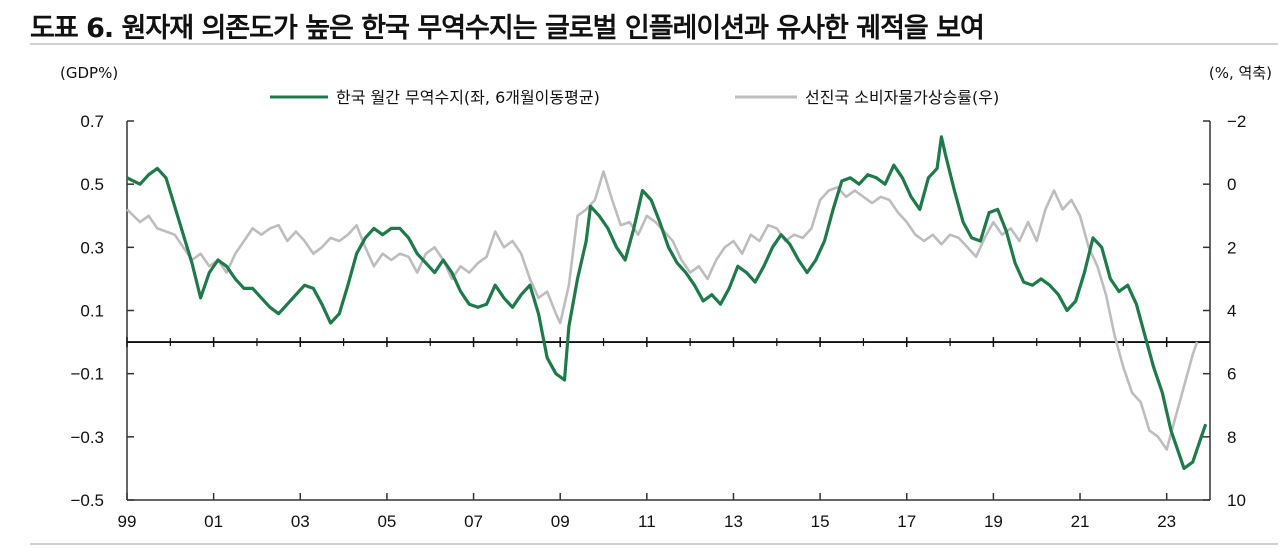 The image size is (1288, 549). What do you see at coordinates (92, 311) in the screenshot?
I see `left-tick-label: 0.1` at bounding box center [92, 311].